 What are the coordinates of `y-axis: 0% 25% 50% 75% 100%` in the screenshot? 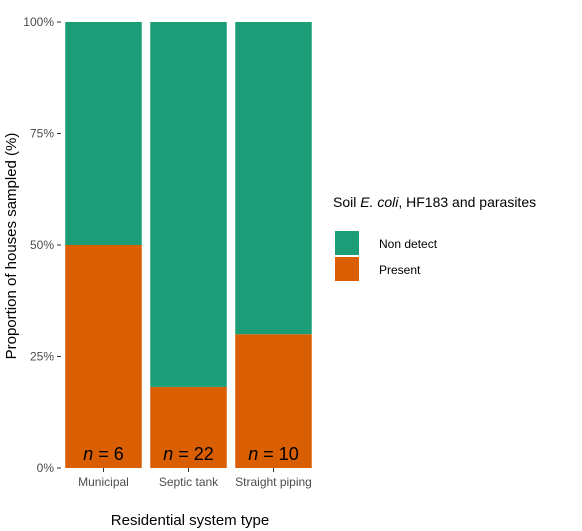 It's located at (42, 245).